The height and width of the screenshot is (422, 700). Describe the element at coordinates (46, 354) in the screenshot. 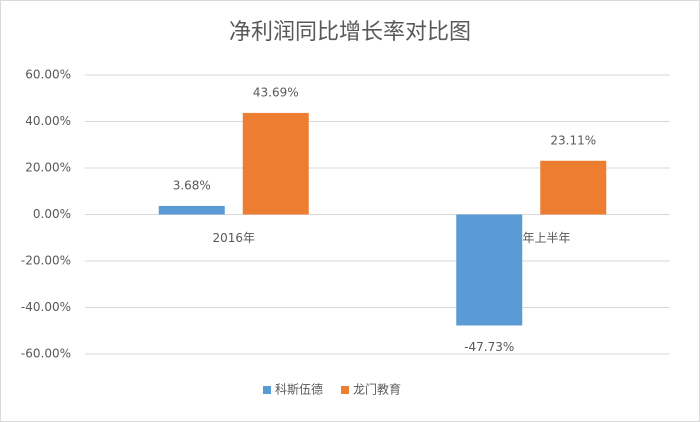

I see `y-tick-label: -60.00%` at that location.